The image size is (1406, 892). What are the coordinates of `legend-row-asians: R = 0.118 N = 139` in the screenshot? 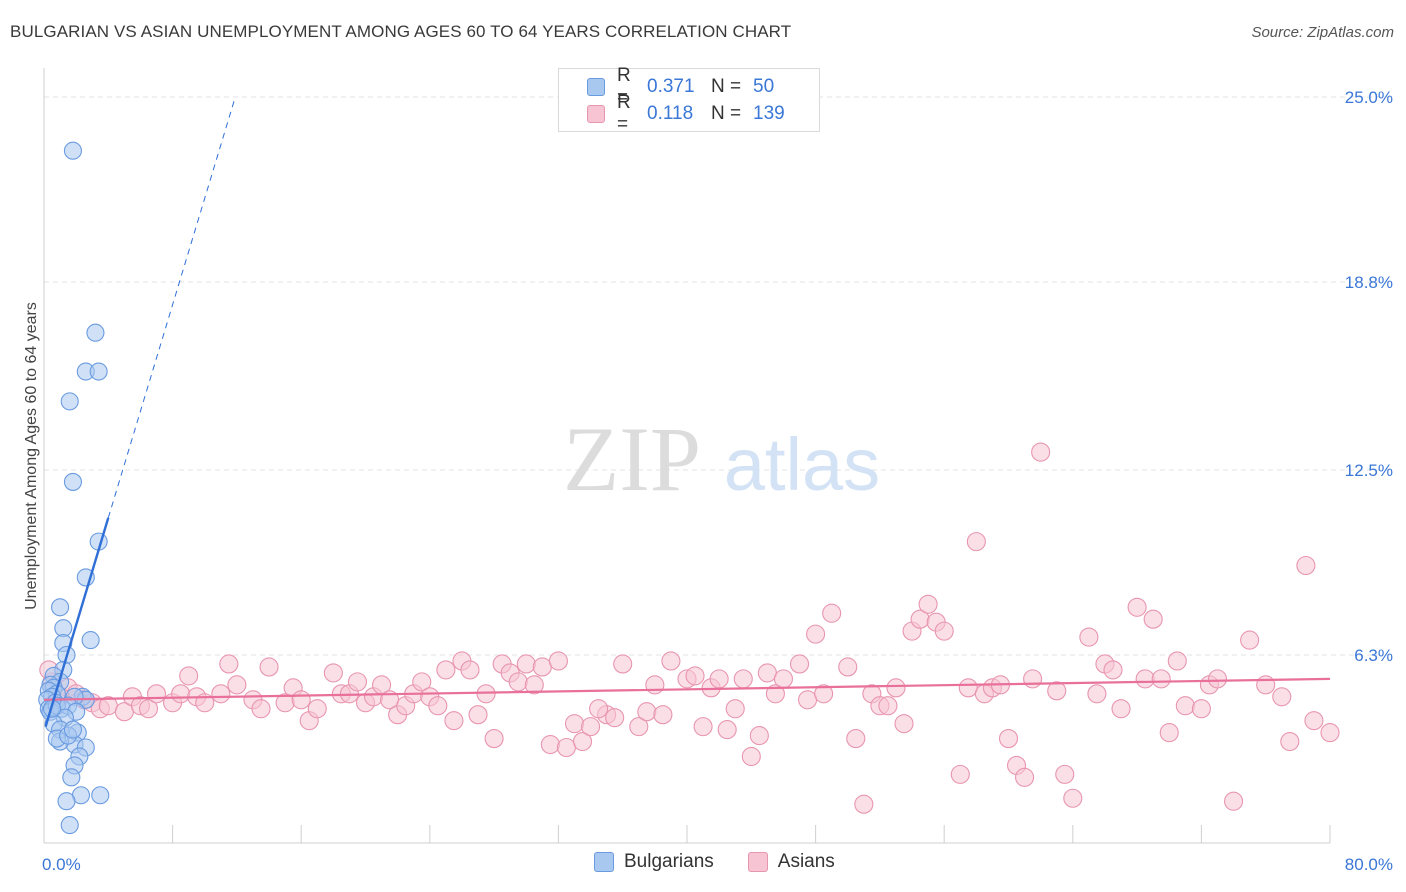 It's located at (686, 113).